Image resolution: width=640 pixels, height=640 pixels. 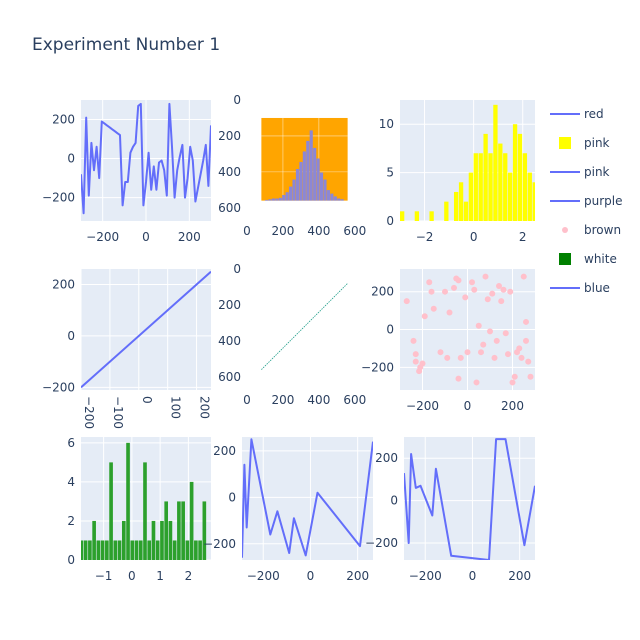 What do you see at coordinates (71, 521) in the screenshot?
I see `y-tick-label: 2` at bounding box center [71, 521].